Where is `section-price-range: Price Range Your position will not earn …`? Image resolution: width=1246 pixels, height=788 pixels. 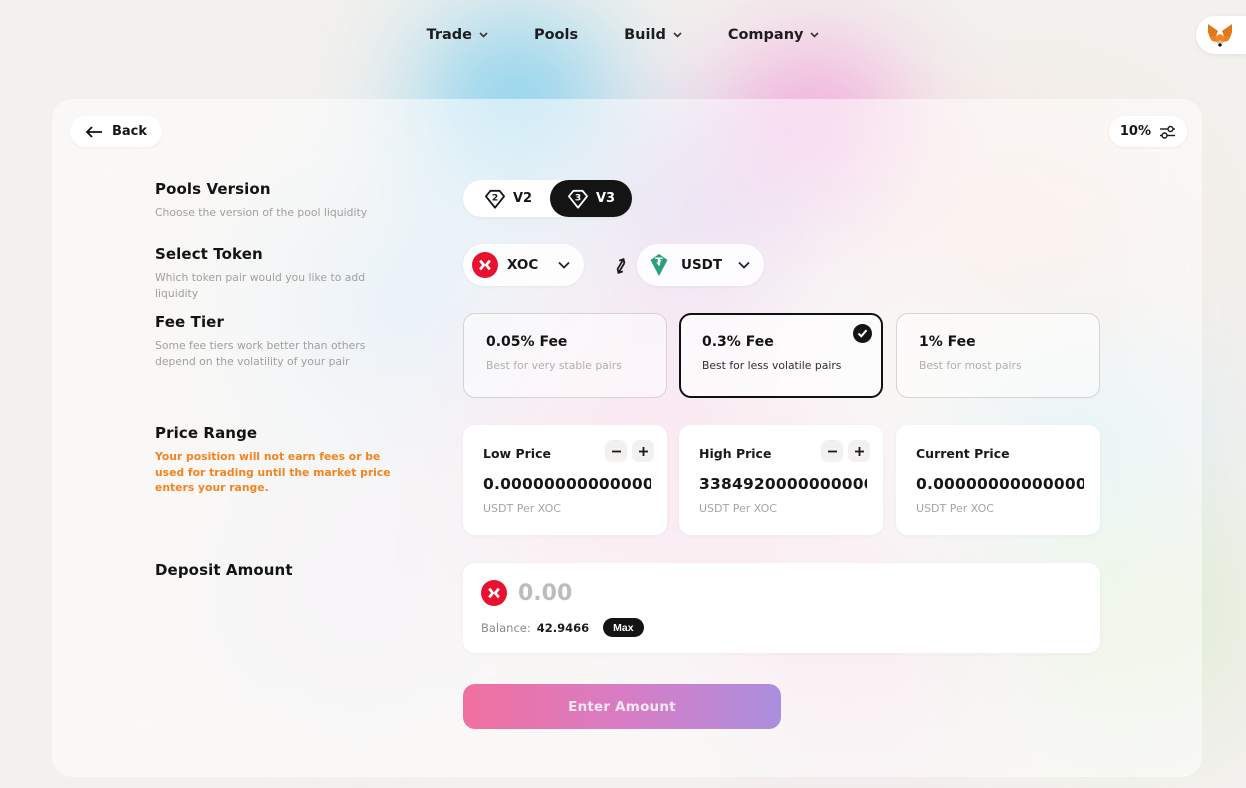 section-price-range: Price Range Your position will not earn … is located at coordinates (278, 460).